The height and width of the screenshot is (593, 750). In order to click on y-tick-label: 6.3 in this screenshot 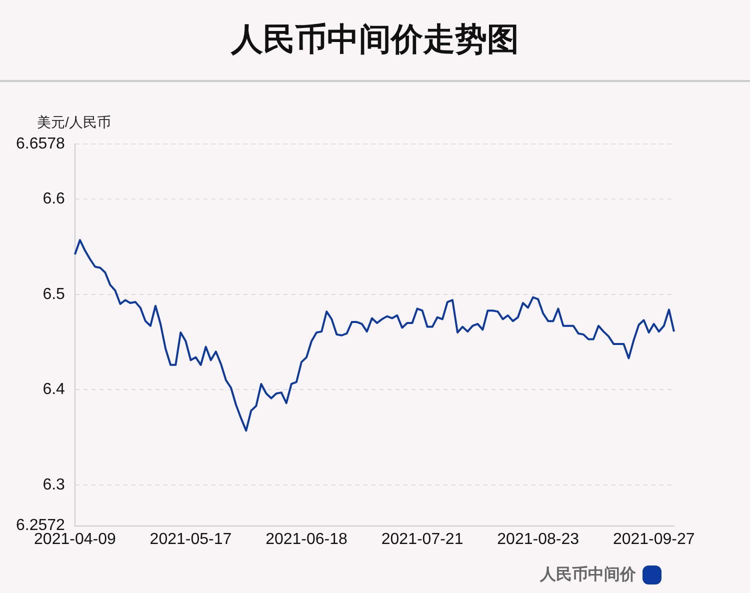, I will do `click(54, 485)`.